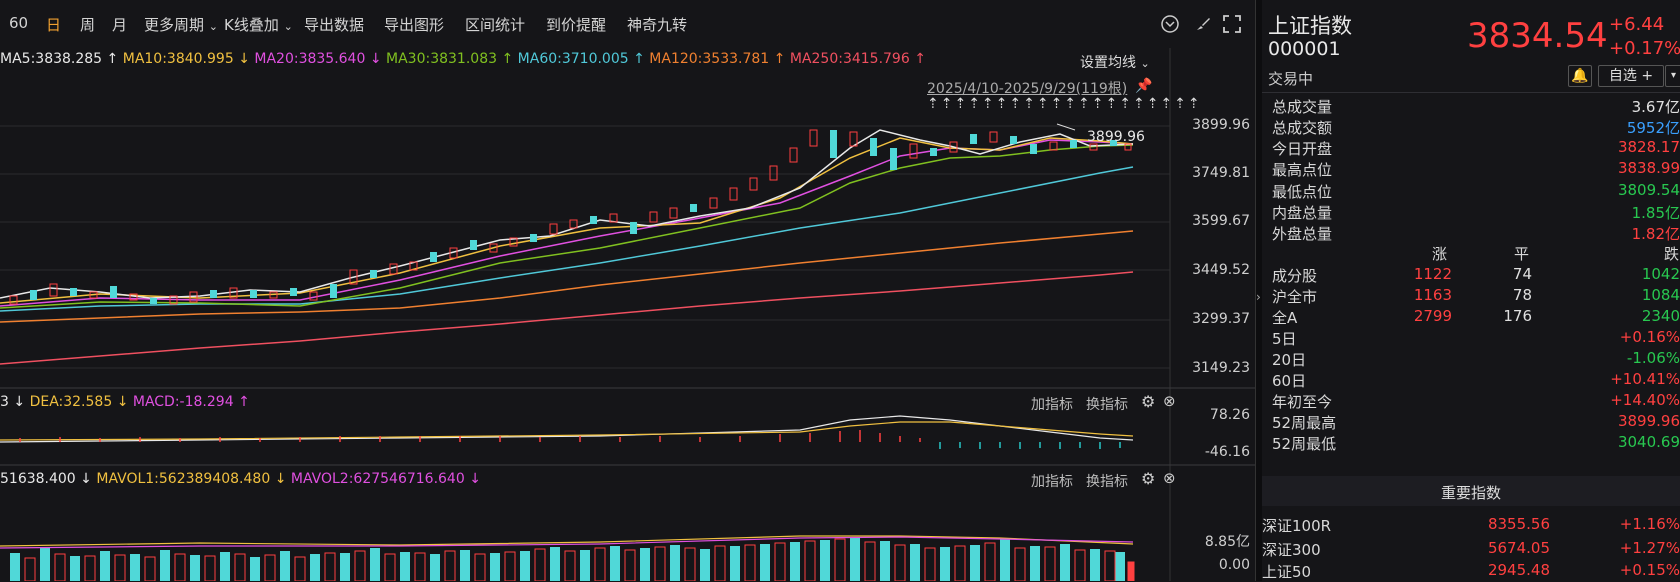 The width and height of the screenshot is (1680, 582). What do you see at coordinates (1291, 550) in the screenshot?
I see `index-name-cell: 深证300` at bounding box center [1291, 550].